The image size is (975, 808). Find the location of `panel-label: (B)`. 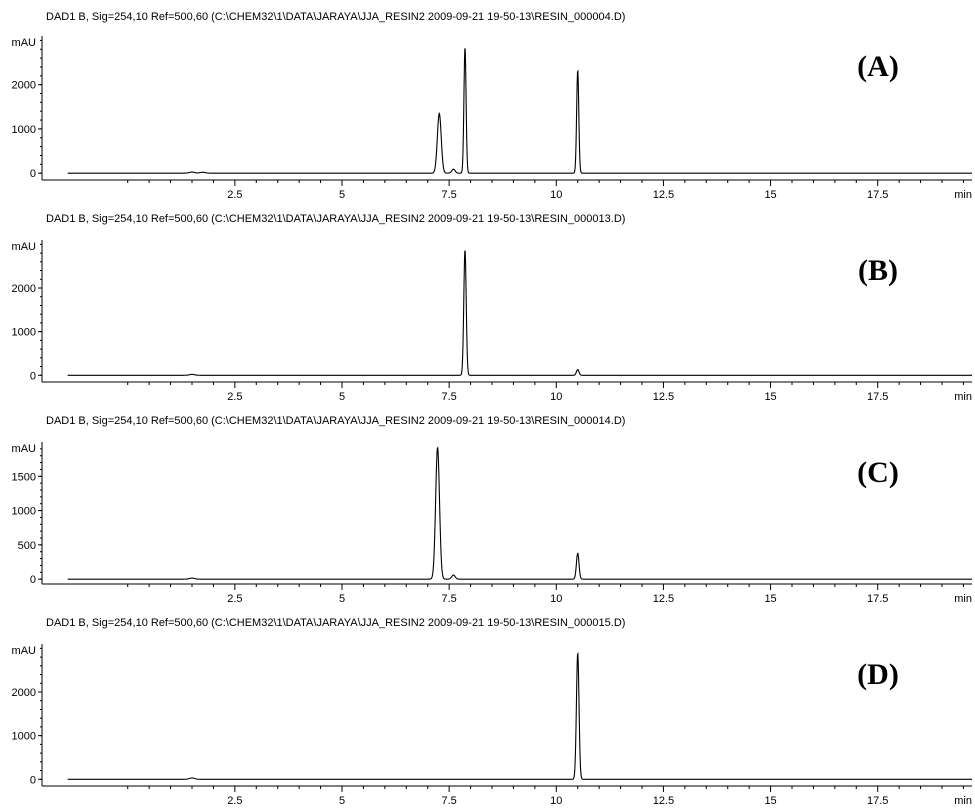

panel-label: (B) is located at coordinates (878, 270).